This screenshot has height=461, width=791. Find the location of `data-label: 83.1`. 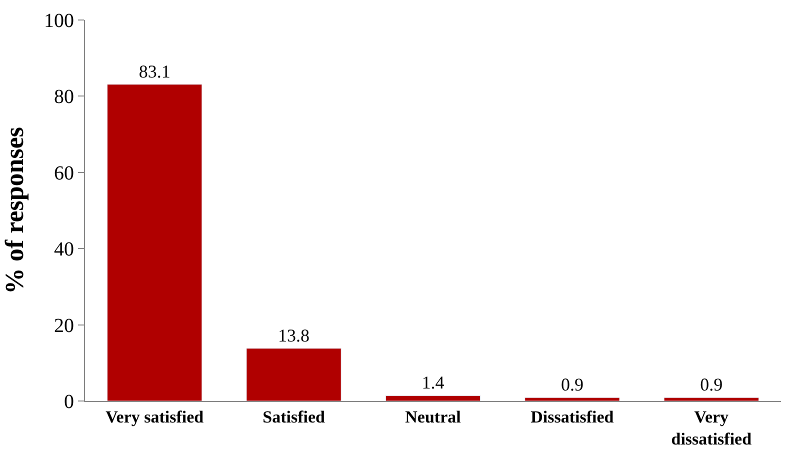

data-label: 83.1 is located at coordinates (154, 71).